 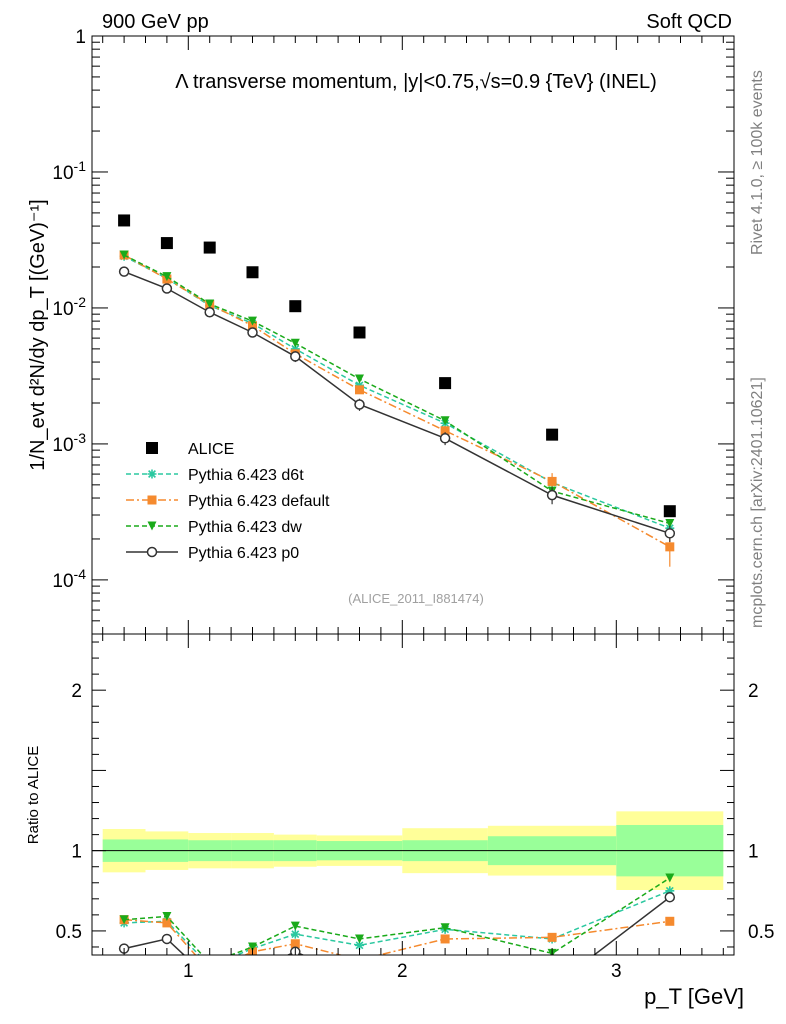 What do you see at coordinates (69, 443) in the screenshot?
I see `y-tick-label: 10⁻³` at bounding box center [69, 443].